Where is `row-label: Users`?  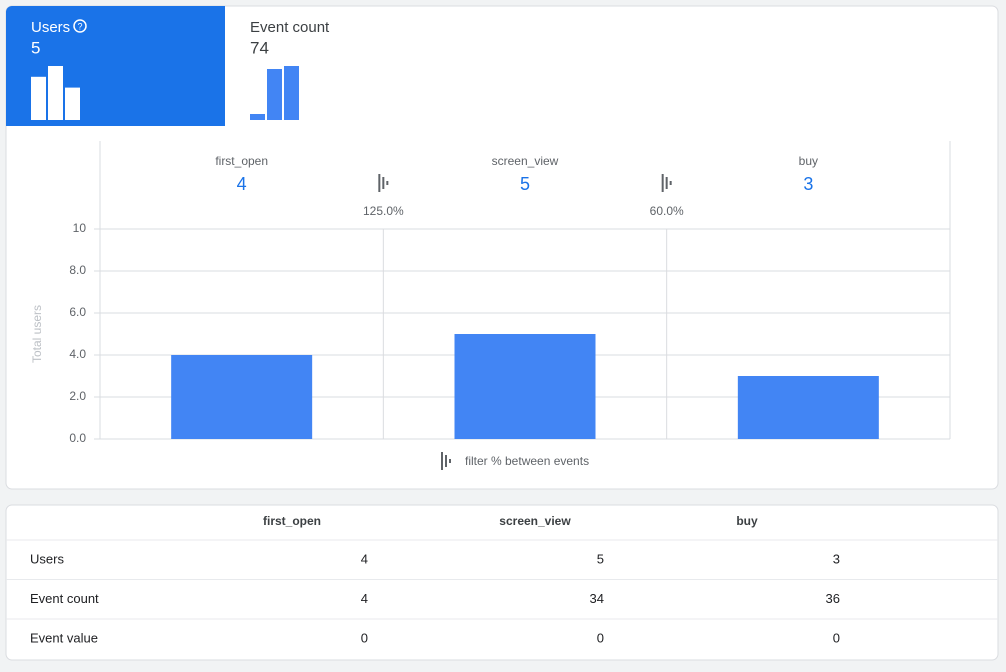
row-label: Users is located at coordinates (47, 558).